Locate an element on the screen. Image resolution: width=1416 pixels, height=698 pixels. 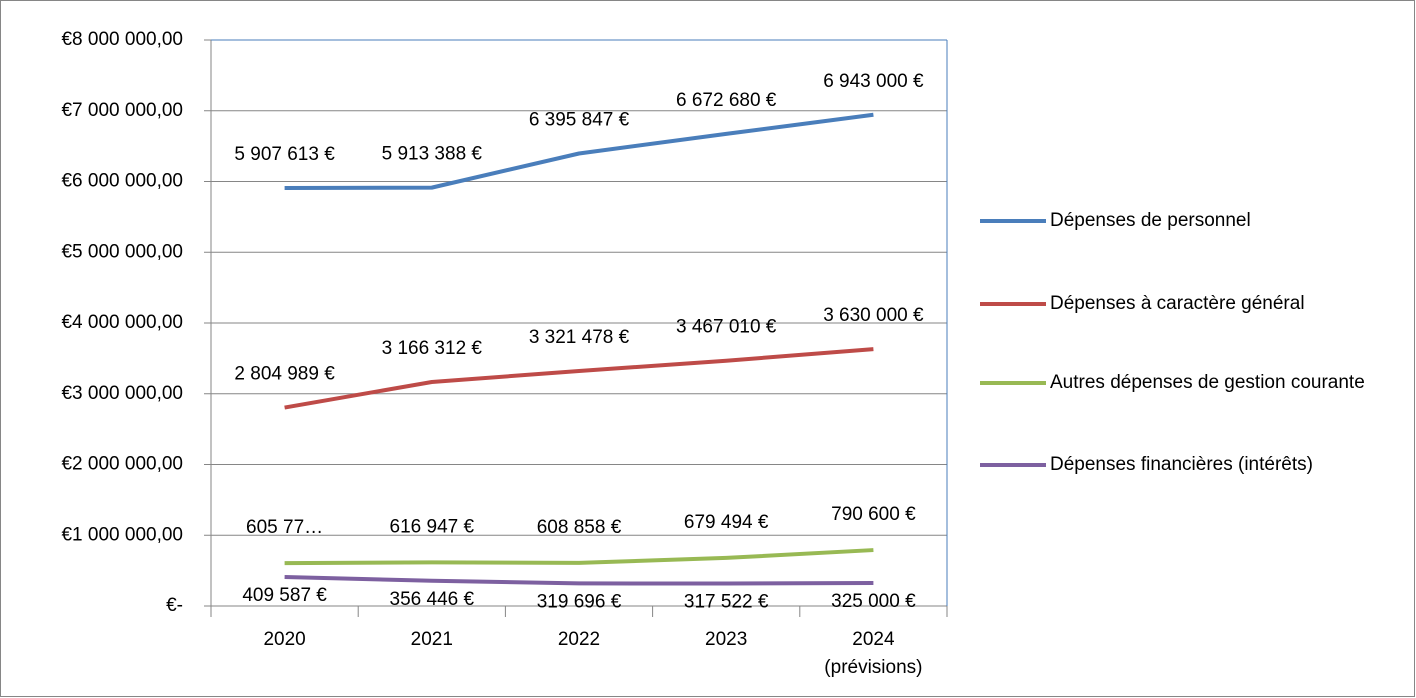
data-label: 2 804 989 € is located at coordinates (284, 374).